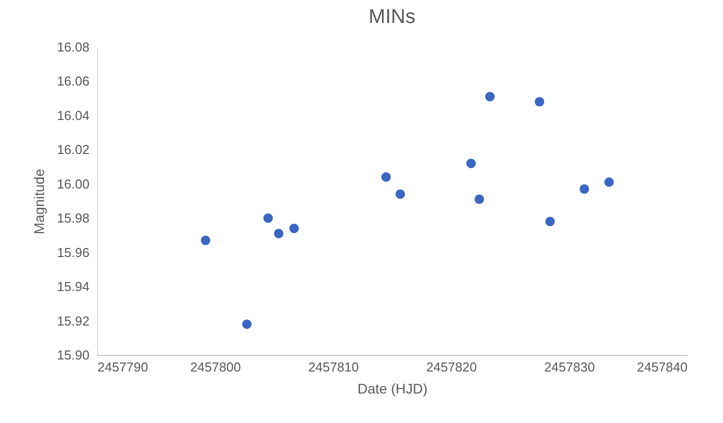  Describe the element at coordinates (392, 17) in the screenshot. I see `chart-title: MINs` at that location.